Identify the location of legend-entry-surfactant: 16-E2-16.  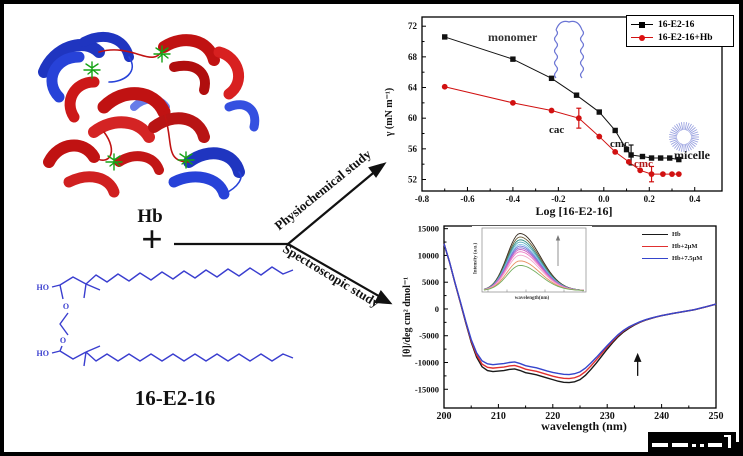
(680, 24).